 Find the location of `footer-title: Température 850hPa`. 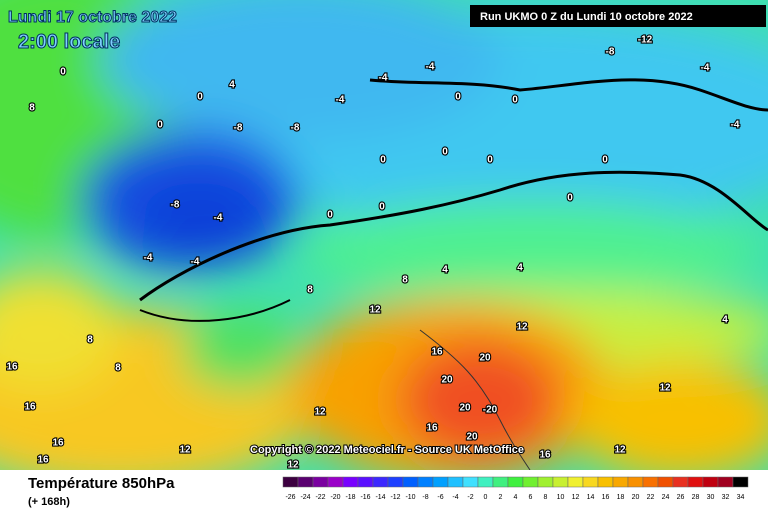

footer-title: Température 850hPa is located at coordinates (101, 483).